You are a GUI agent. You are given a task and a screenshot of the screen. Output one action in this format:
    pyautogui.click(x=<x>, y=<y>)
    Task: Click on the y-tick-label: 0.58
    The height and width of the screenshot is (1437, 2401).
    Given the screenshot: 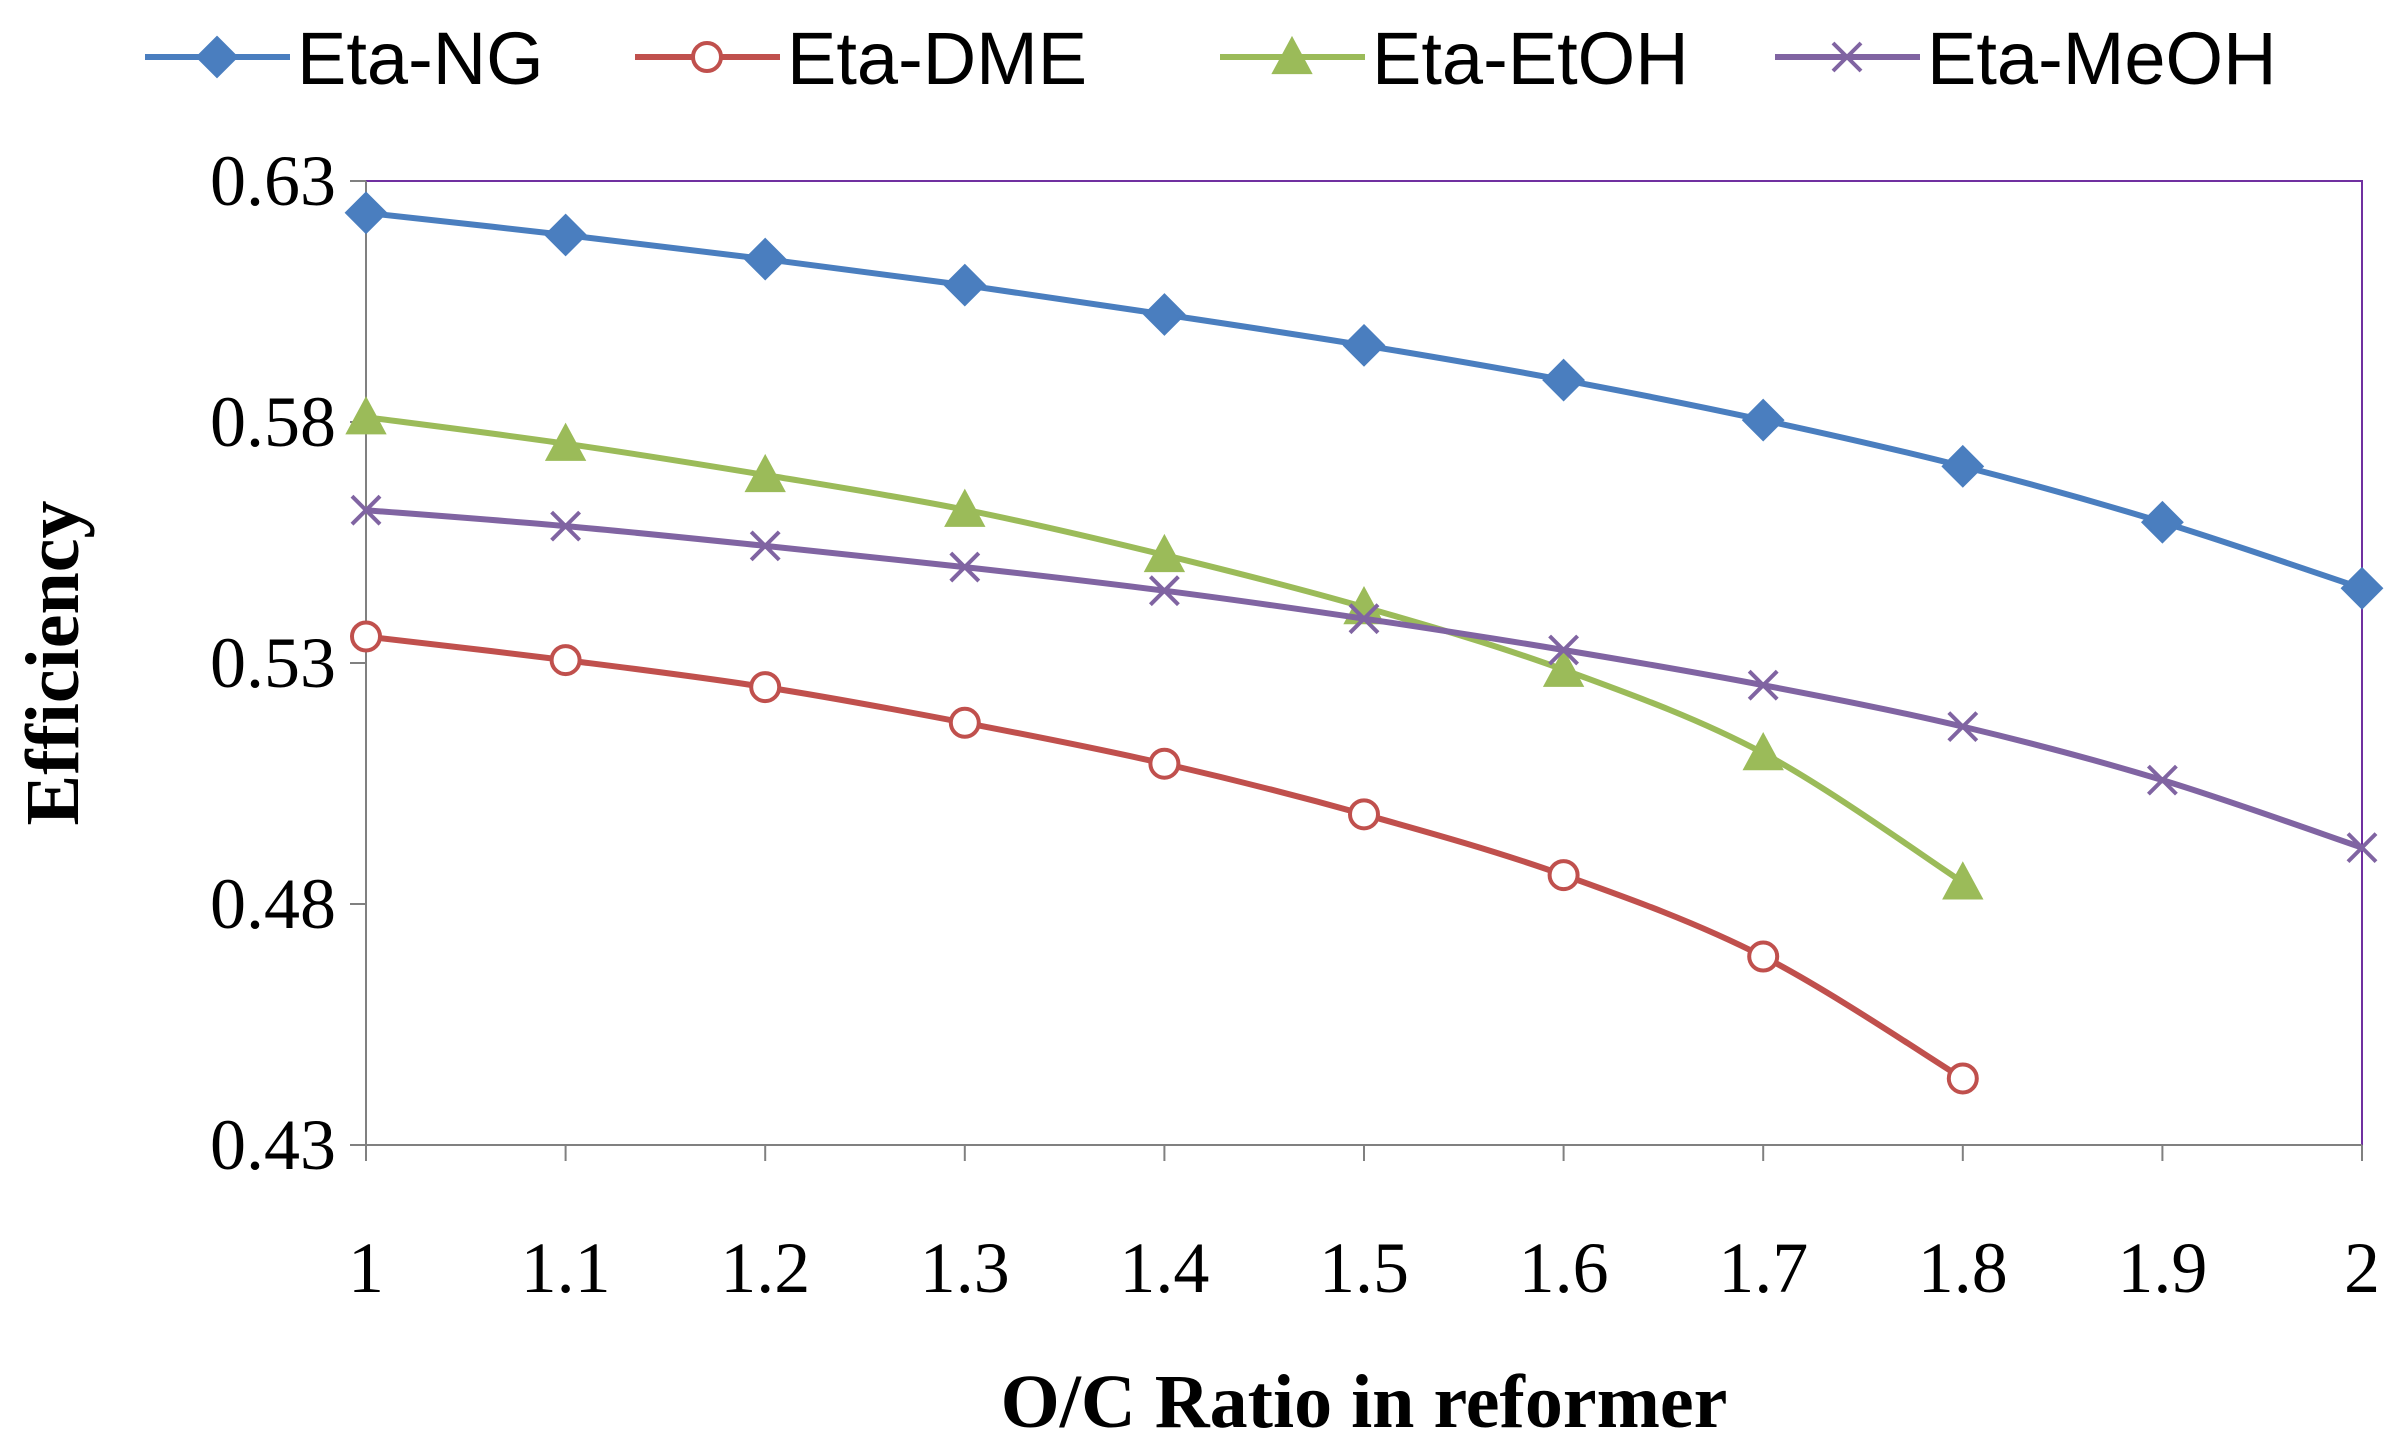 What is the action you would take?
    pyautogui.click(x=273, y=422)
    